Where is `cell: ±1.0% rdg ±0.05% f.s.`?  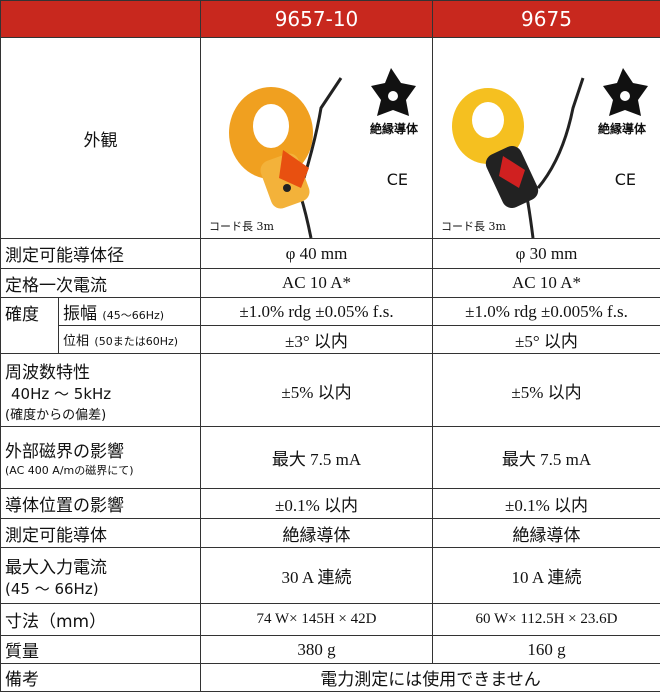
cell: ±1.0% rdg ±0.05% f.s. is located at coordinates (317, 312).